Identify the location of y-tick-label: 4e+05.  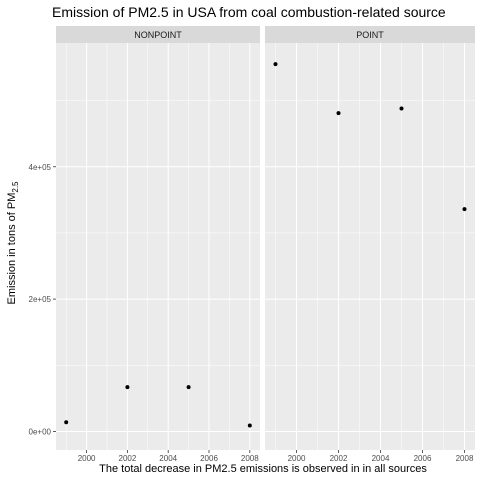
(40, 167).